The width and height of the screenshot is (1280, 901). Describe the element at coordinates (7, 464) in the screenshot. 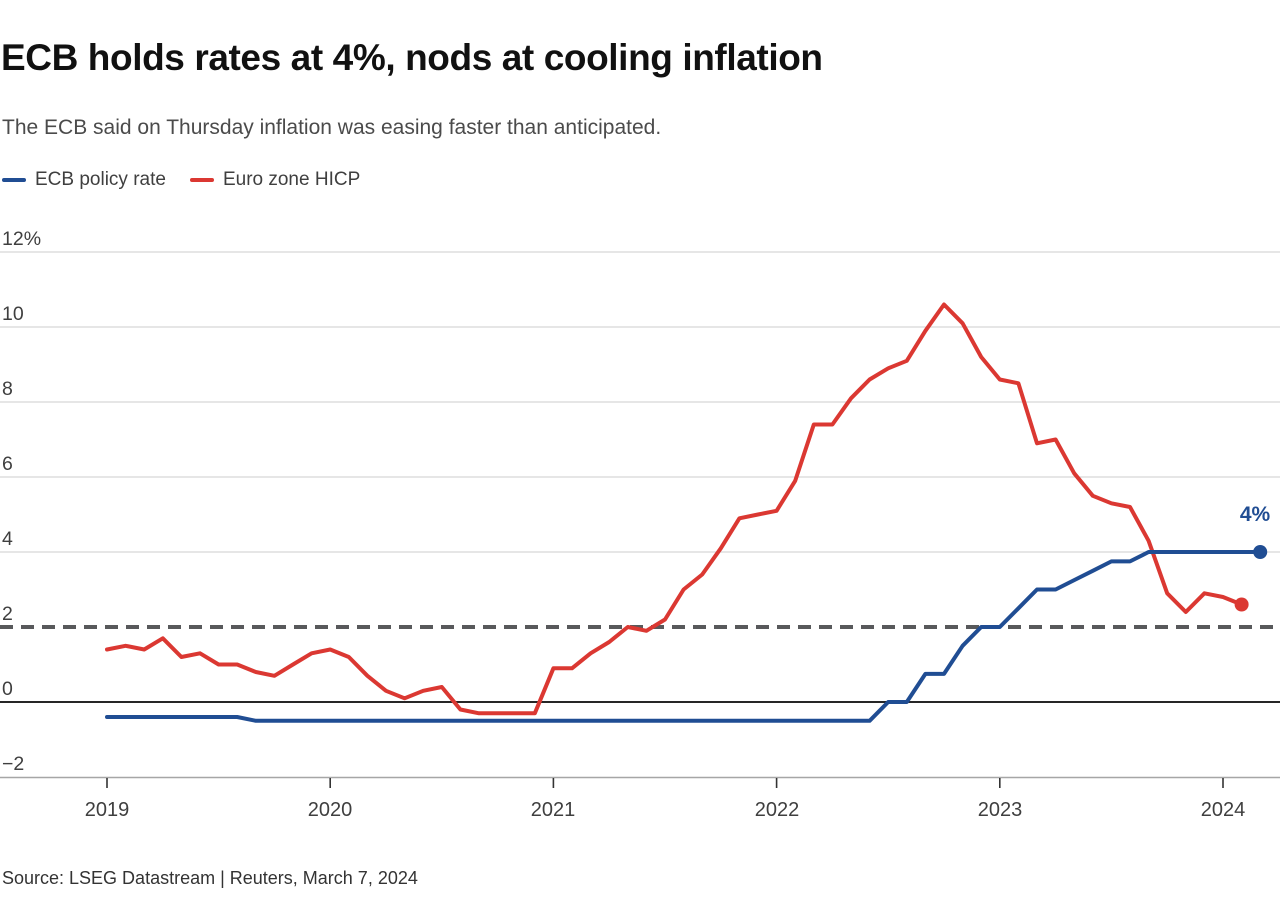

I see `y-axis-label-6: 6` at that location.